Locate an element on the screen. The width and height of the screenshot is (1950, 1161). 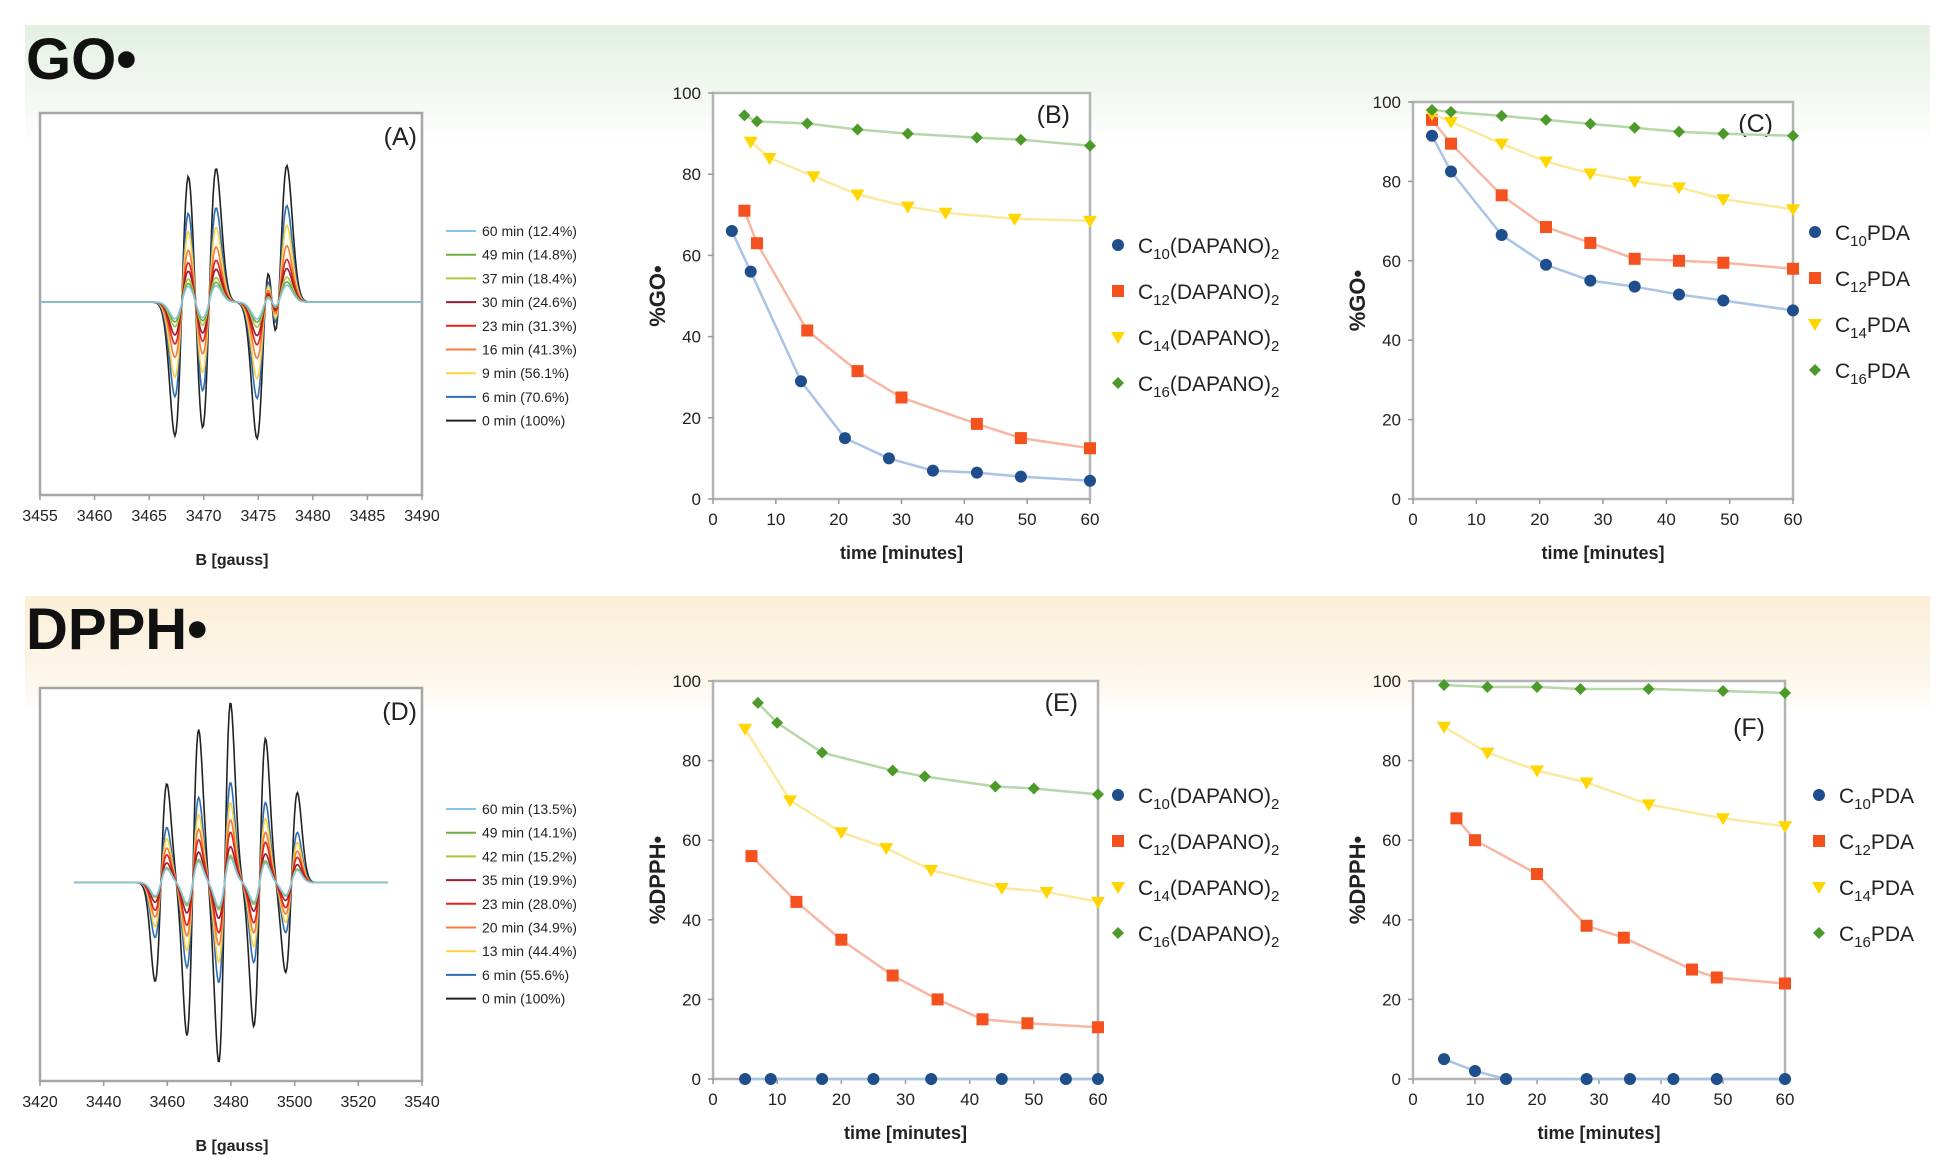
y-tick-label: 60 is located at coordinates (1391, 840).